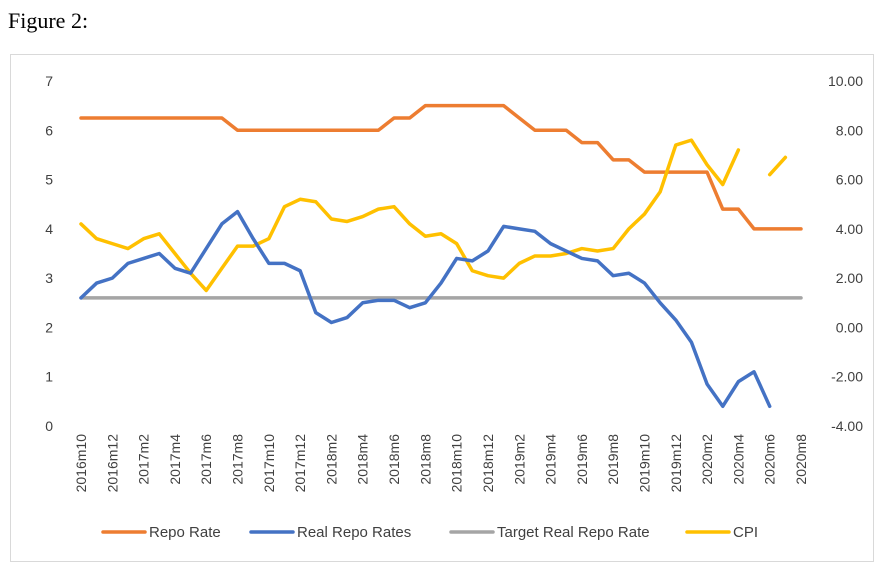 The height and width of the screenshot is (576, 884). What do you see at coordinates (845, 253) in the screenshot?
I see `right-y-axis: -4.00 -2.00 0.00 2.00 4.00 6.00 8.00 10.00` at bounding box center [845, 253].